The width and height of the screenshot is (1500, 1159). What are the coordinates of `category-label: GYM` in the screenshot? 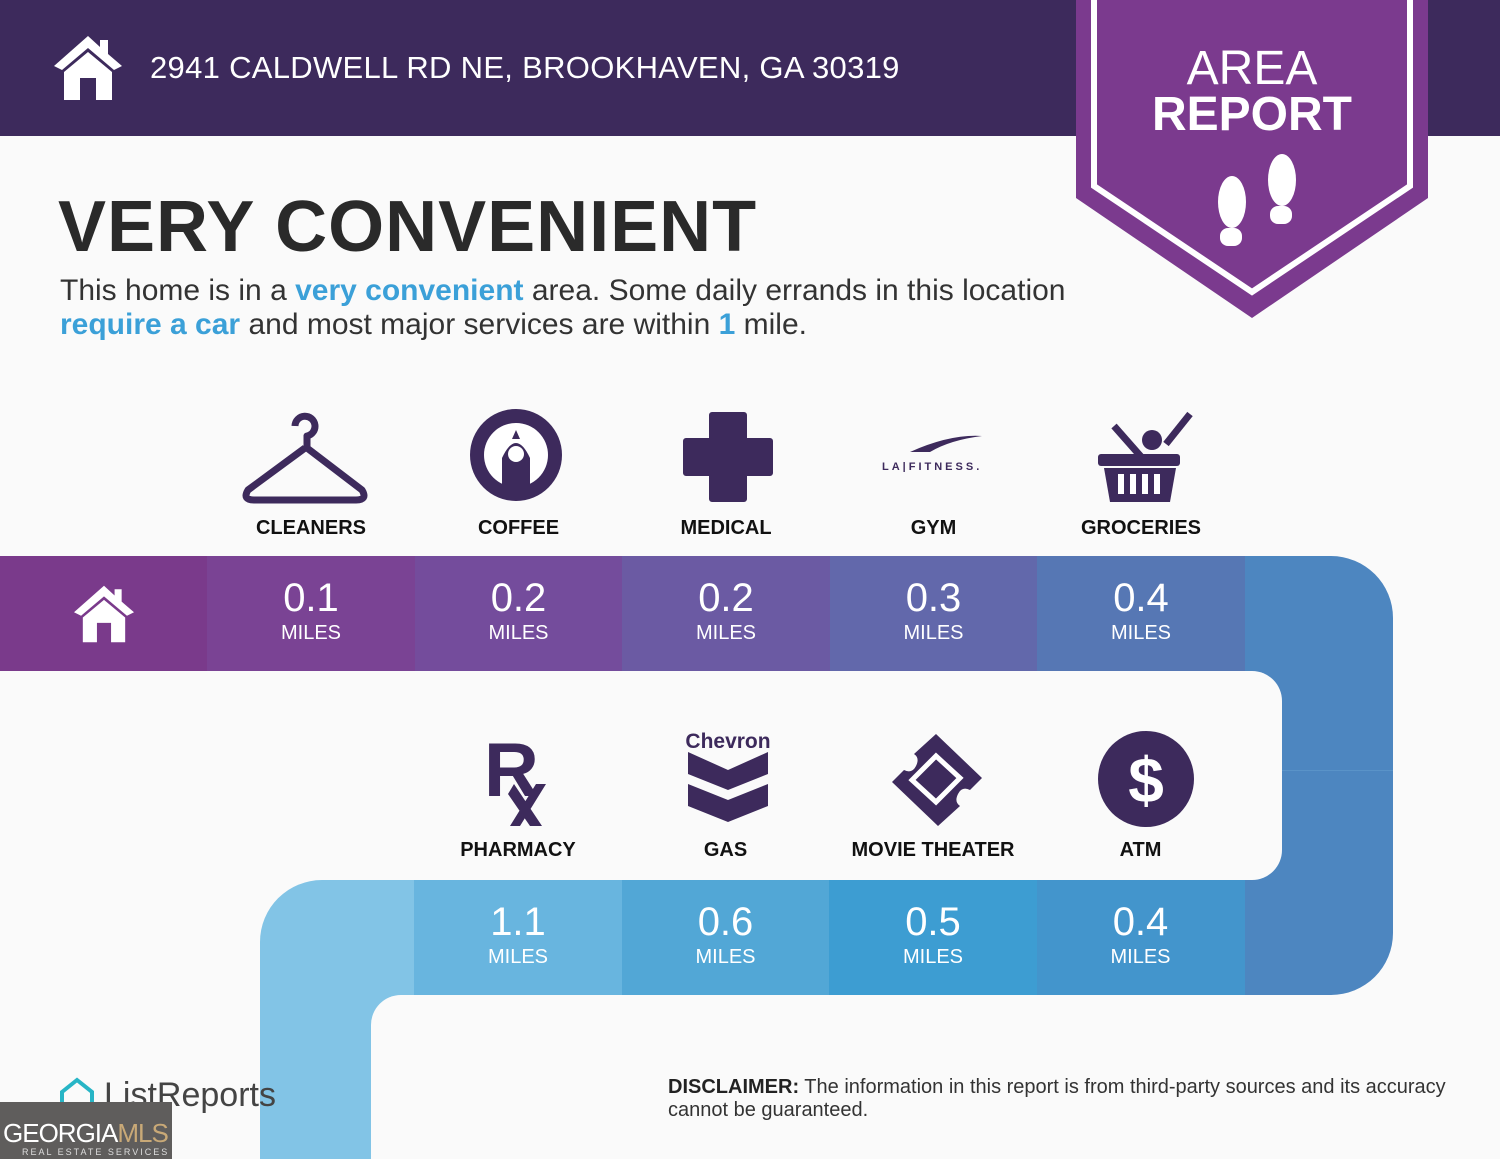 It's located at (933, 528).